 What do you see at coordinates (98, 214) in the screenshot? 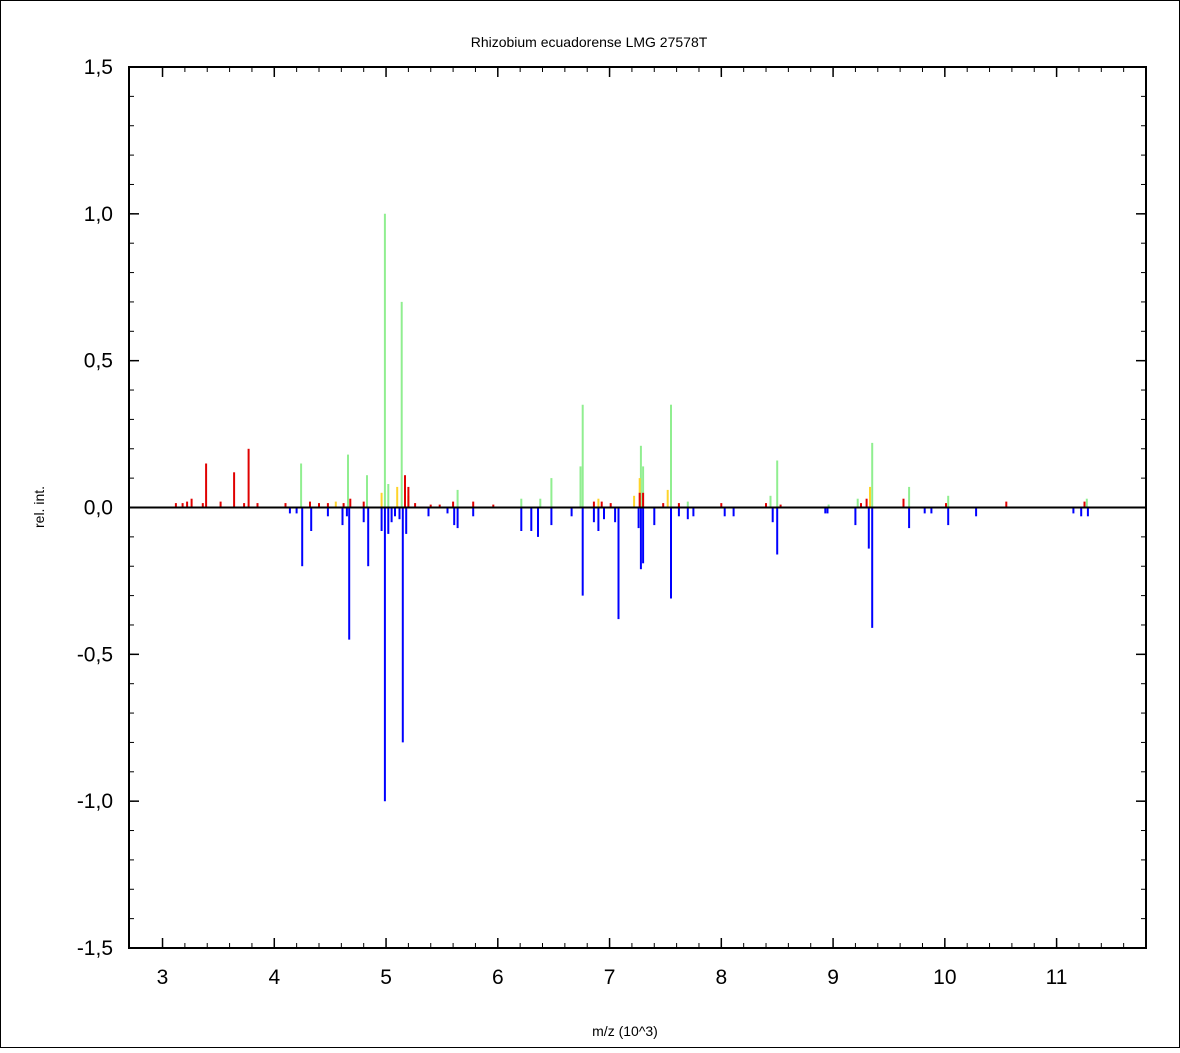
I see `y-tick-label: 1,0` at bounding box center [98, 214].